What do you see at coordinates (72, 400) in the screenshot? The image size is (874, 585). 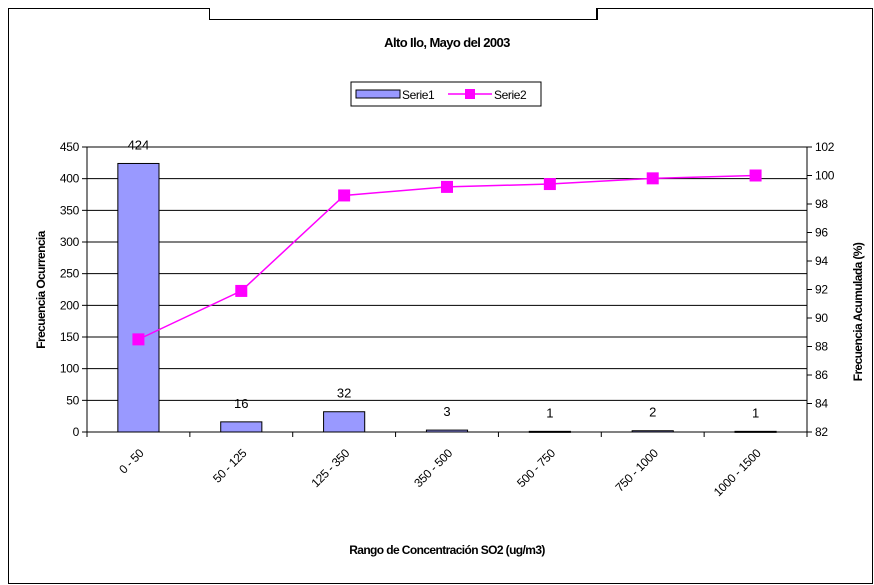 I see `y-tick-label: 50` at bounding box center [72, 400].